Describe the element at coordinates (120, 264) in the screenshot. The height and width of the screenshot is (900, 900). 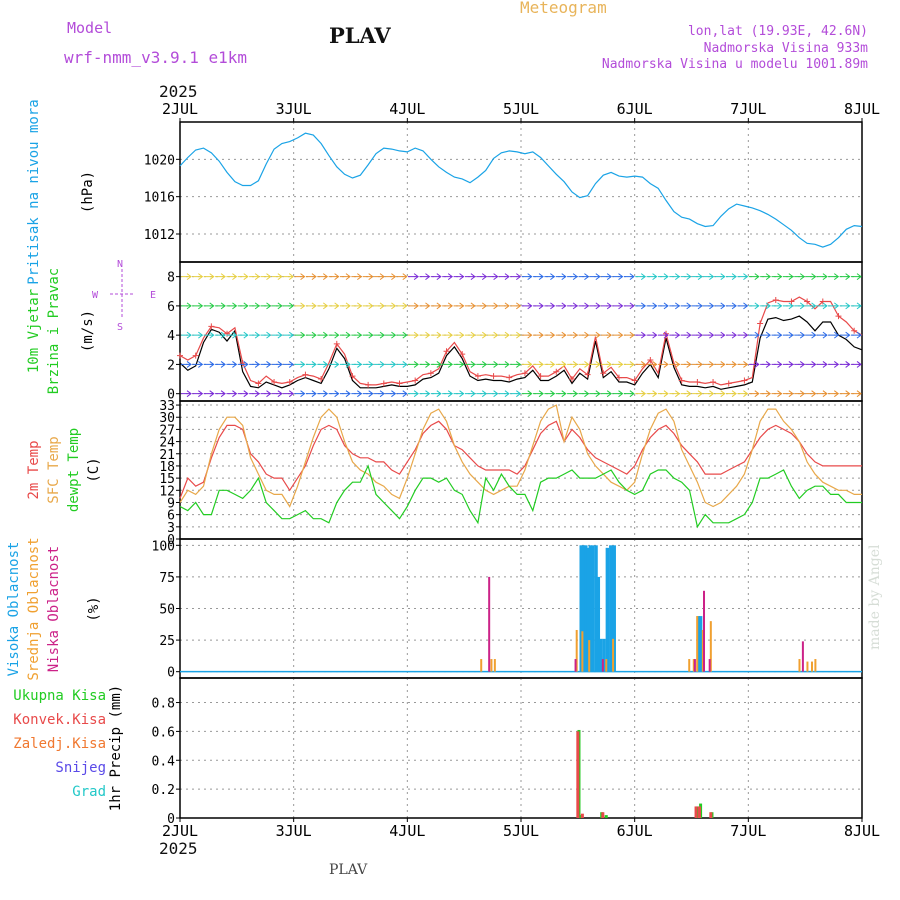
I see `compass-north: N` at that location.